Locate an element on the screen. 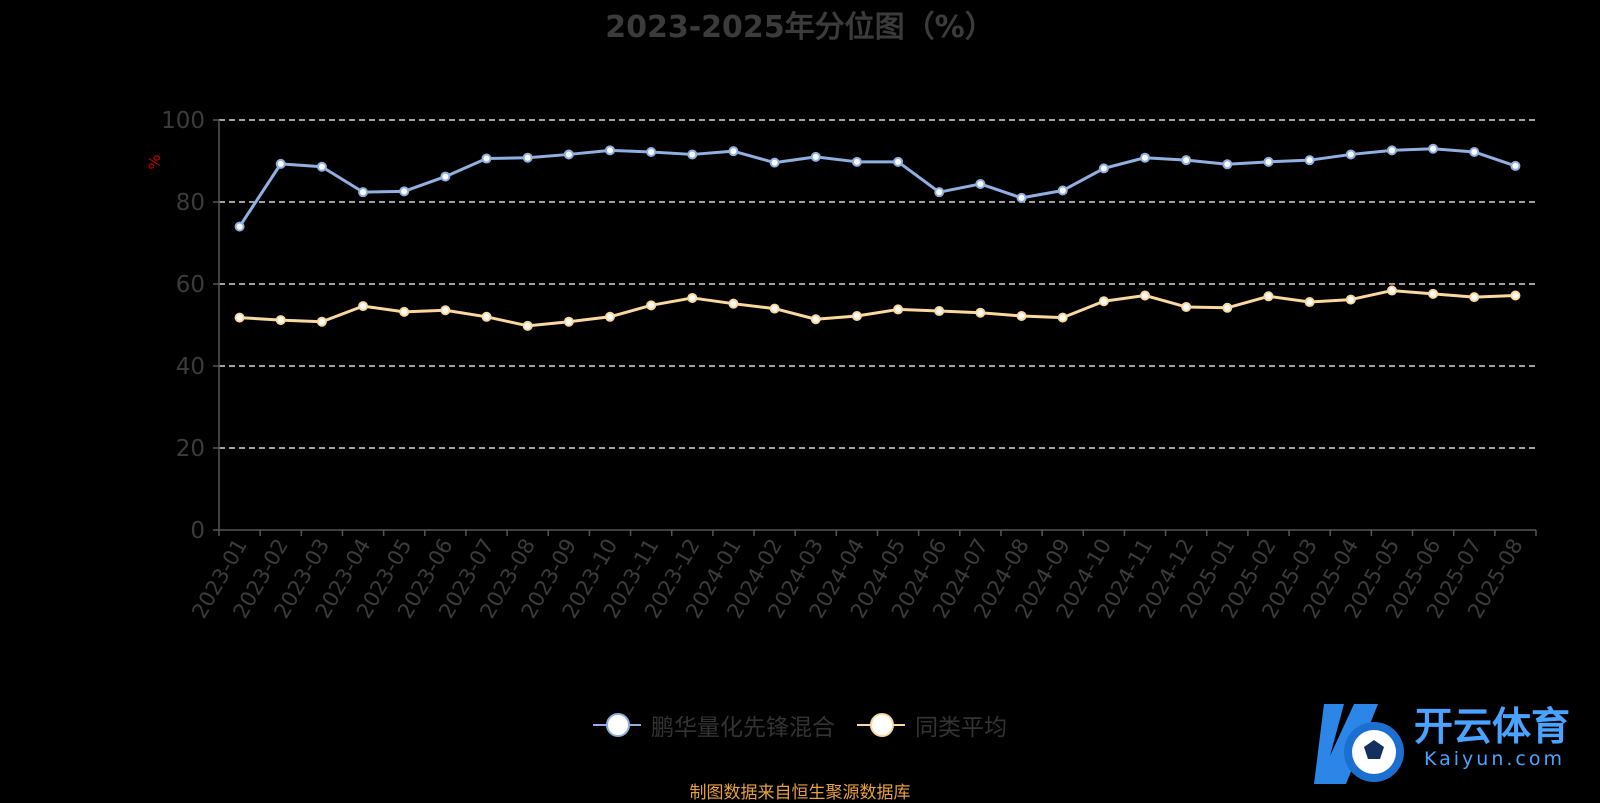 This screenshot has width=1600, height=803. legend-swatch-peer-average is located at coordinates (881, 725).